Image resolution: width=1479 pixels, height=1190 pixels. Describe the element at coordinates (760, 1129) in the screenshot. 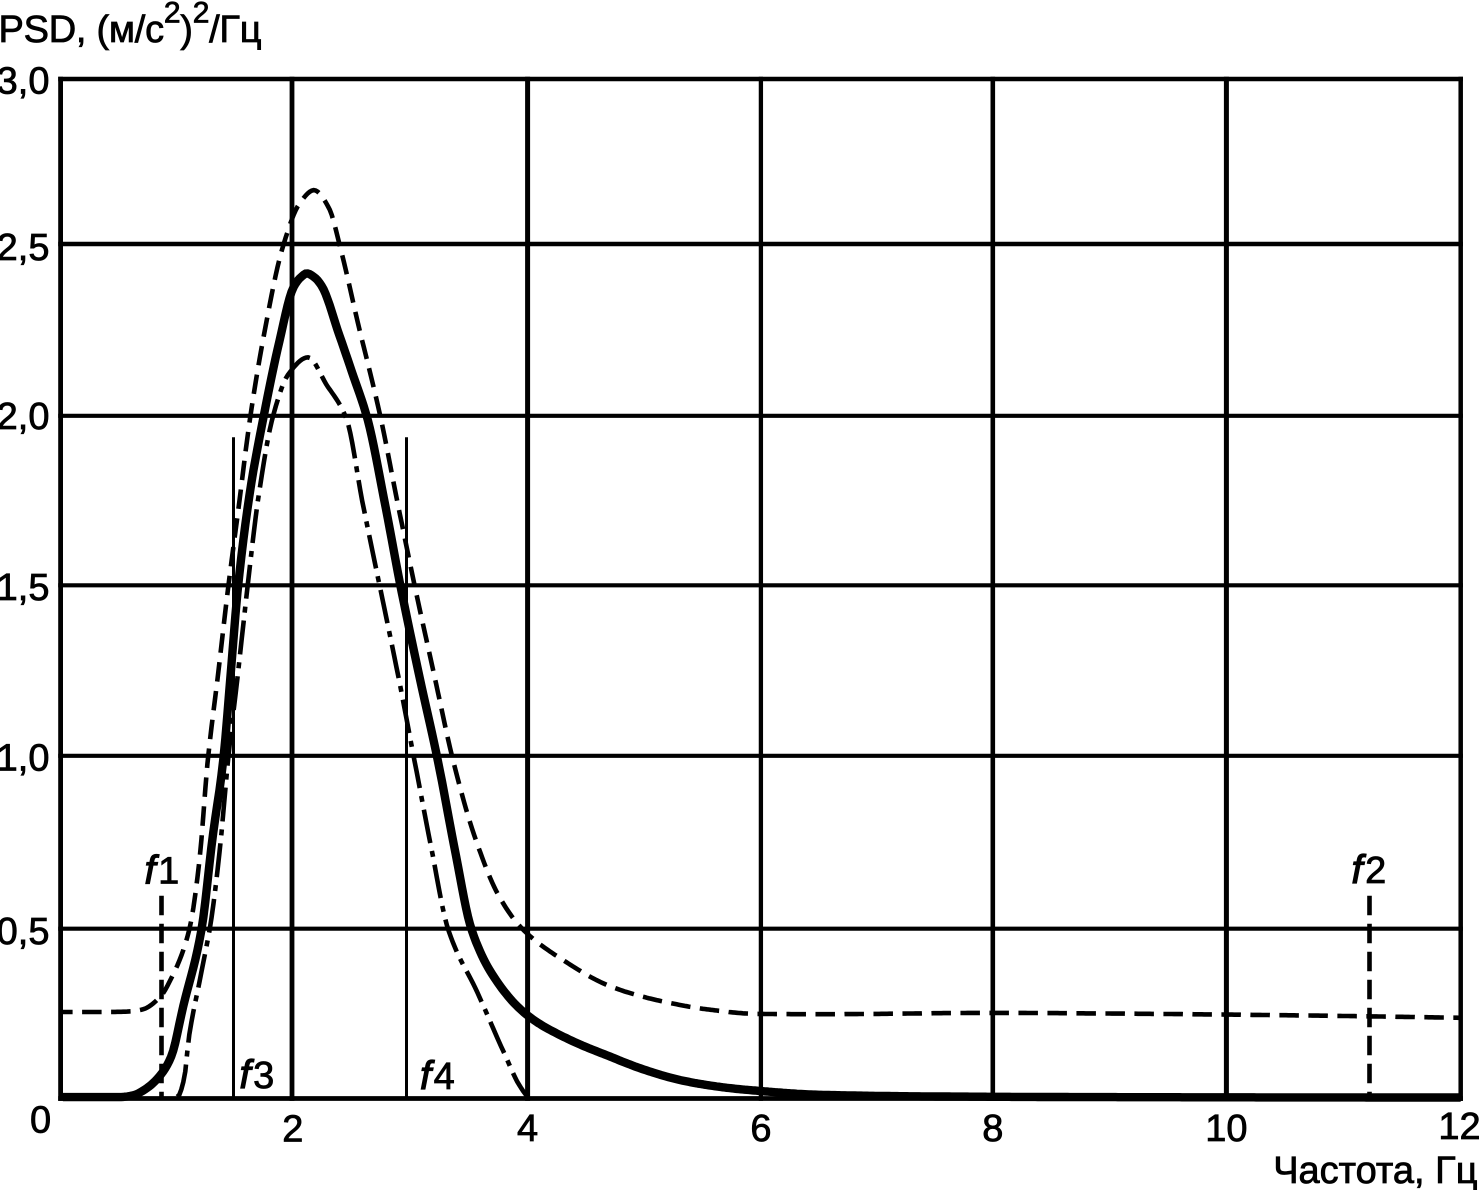

I see `svg-text: 6` at that location.